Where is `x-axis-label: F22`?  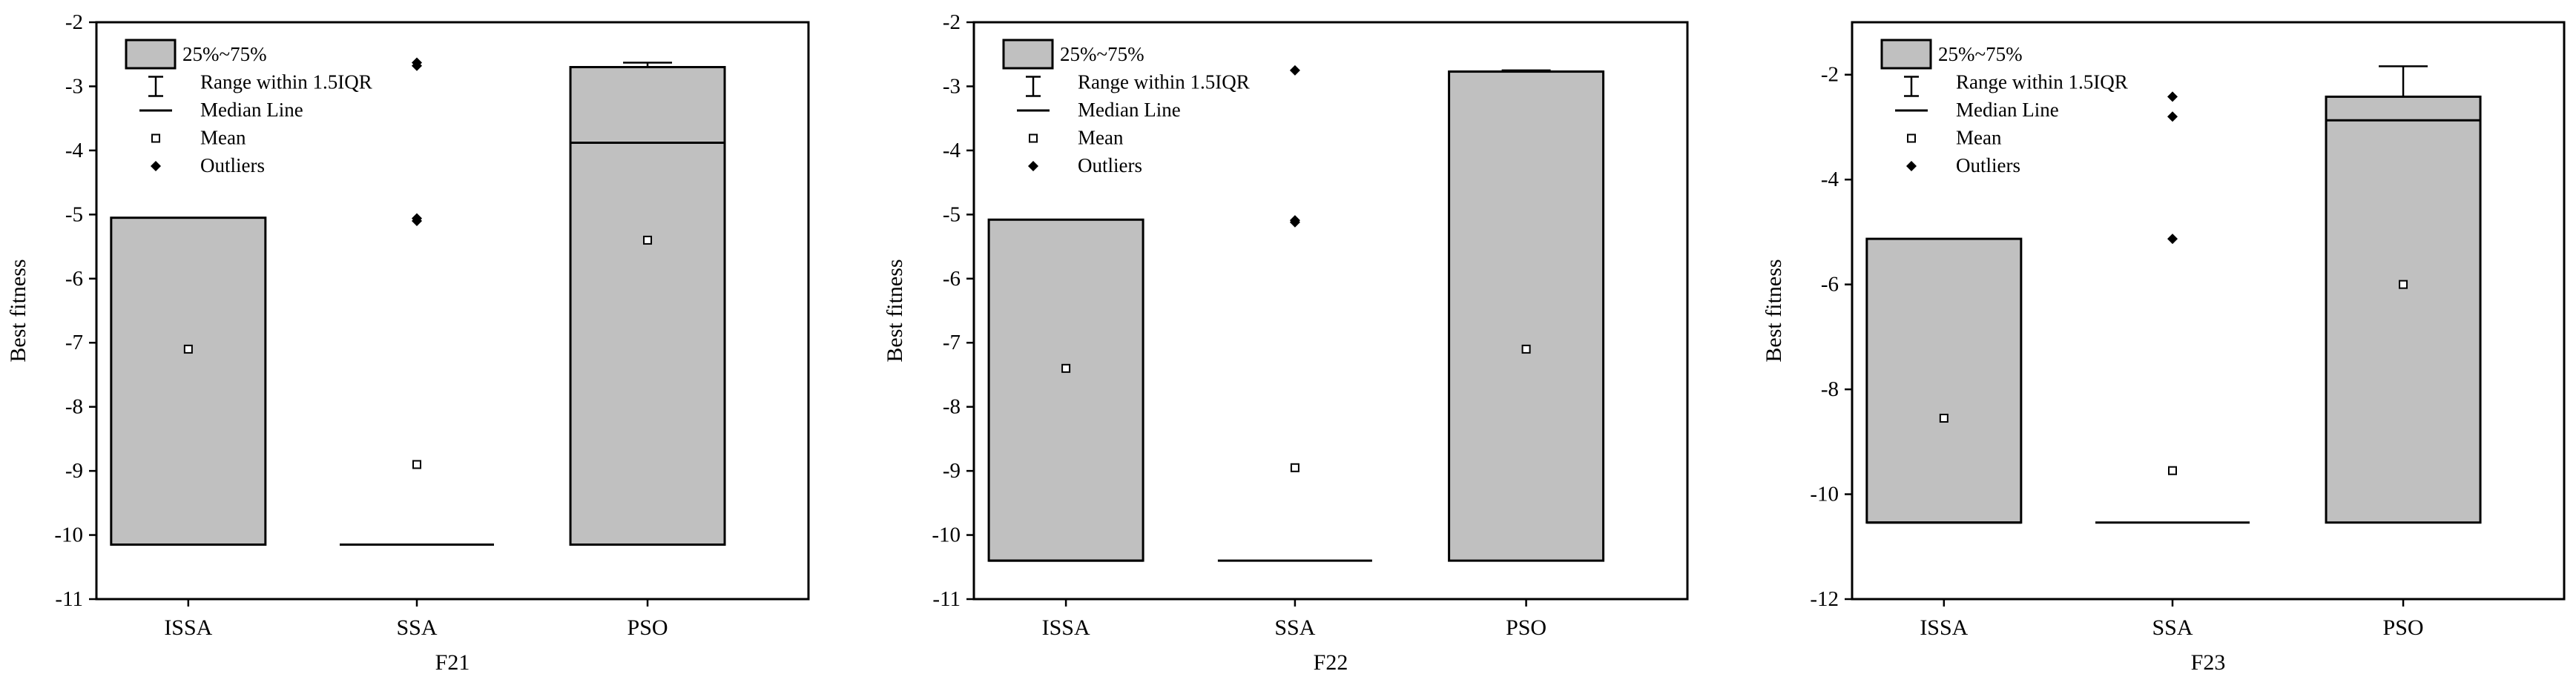 x-axis-label: F22 is located at coordinates (1331, 662).